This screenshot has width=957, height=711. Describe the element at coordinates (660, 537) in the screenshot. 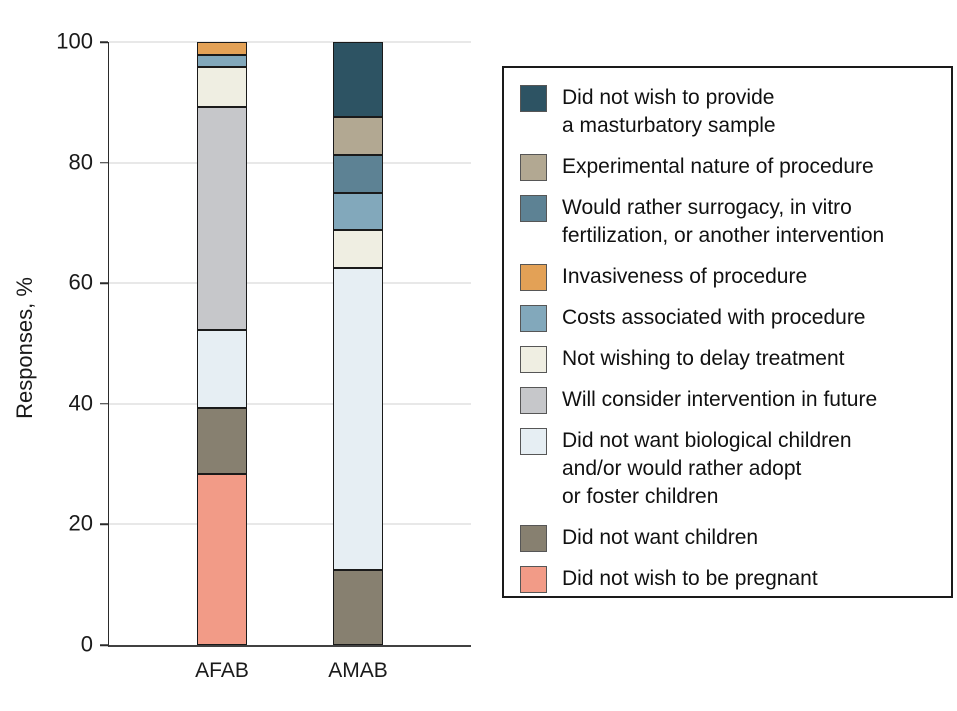

I see `legend-label: Did not want children` at that location.